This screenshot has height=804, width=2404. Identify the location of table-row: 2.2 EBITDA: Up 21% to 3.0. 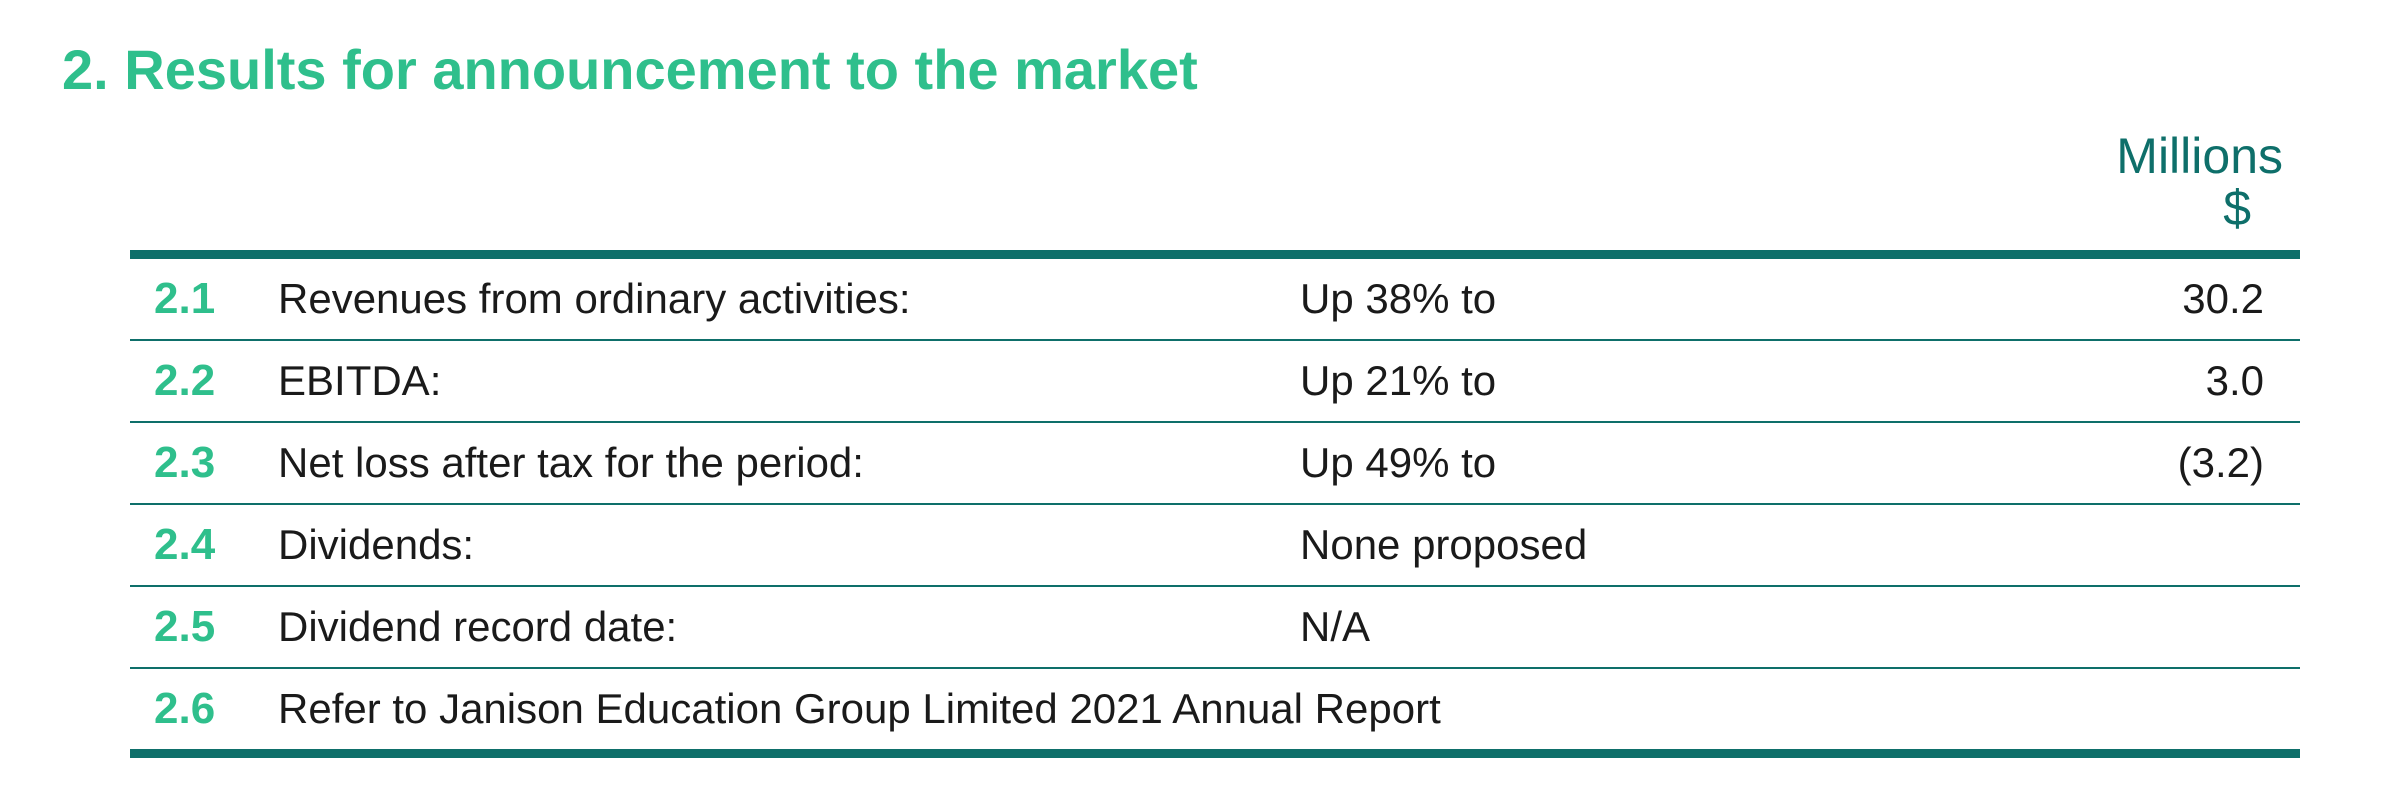
(1215, 382).